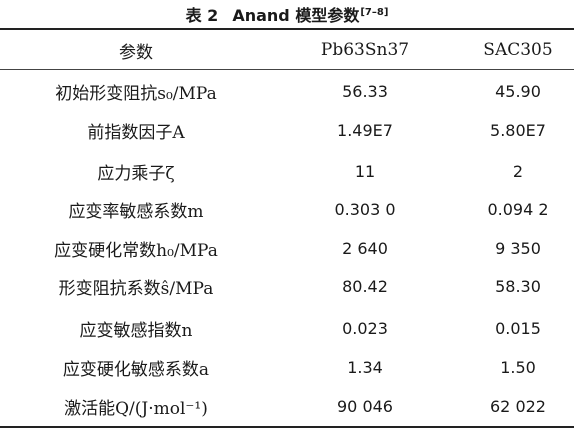 The image size is (574, 429). Describe the element at coordinates (287, 209) in the screenshot. I see `table-row: 应变率敏感系数m 0.303 0 0.094 2` at that location.